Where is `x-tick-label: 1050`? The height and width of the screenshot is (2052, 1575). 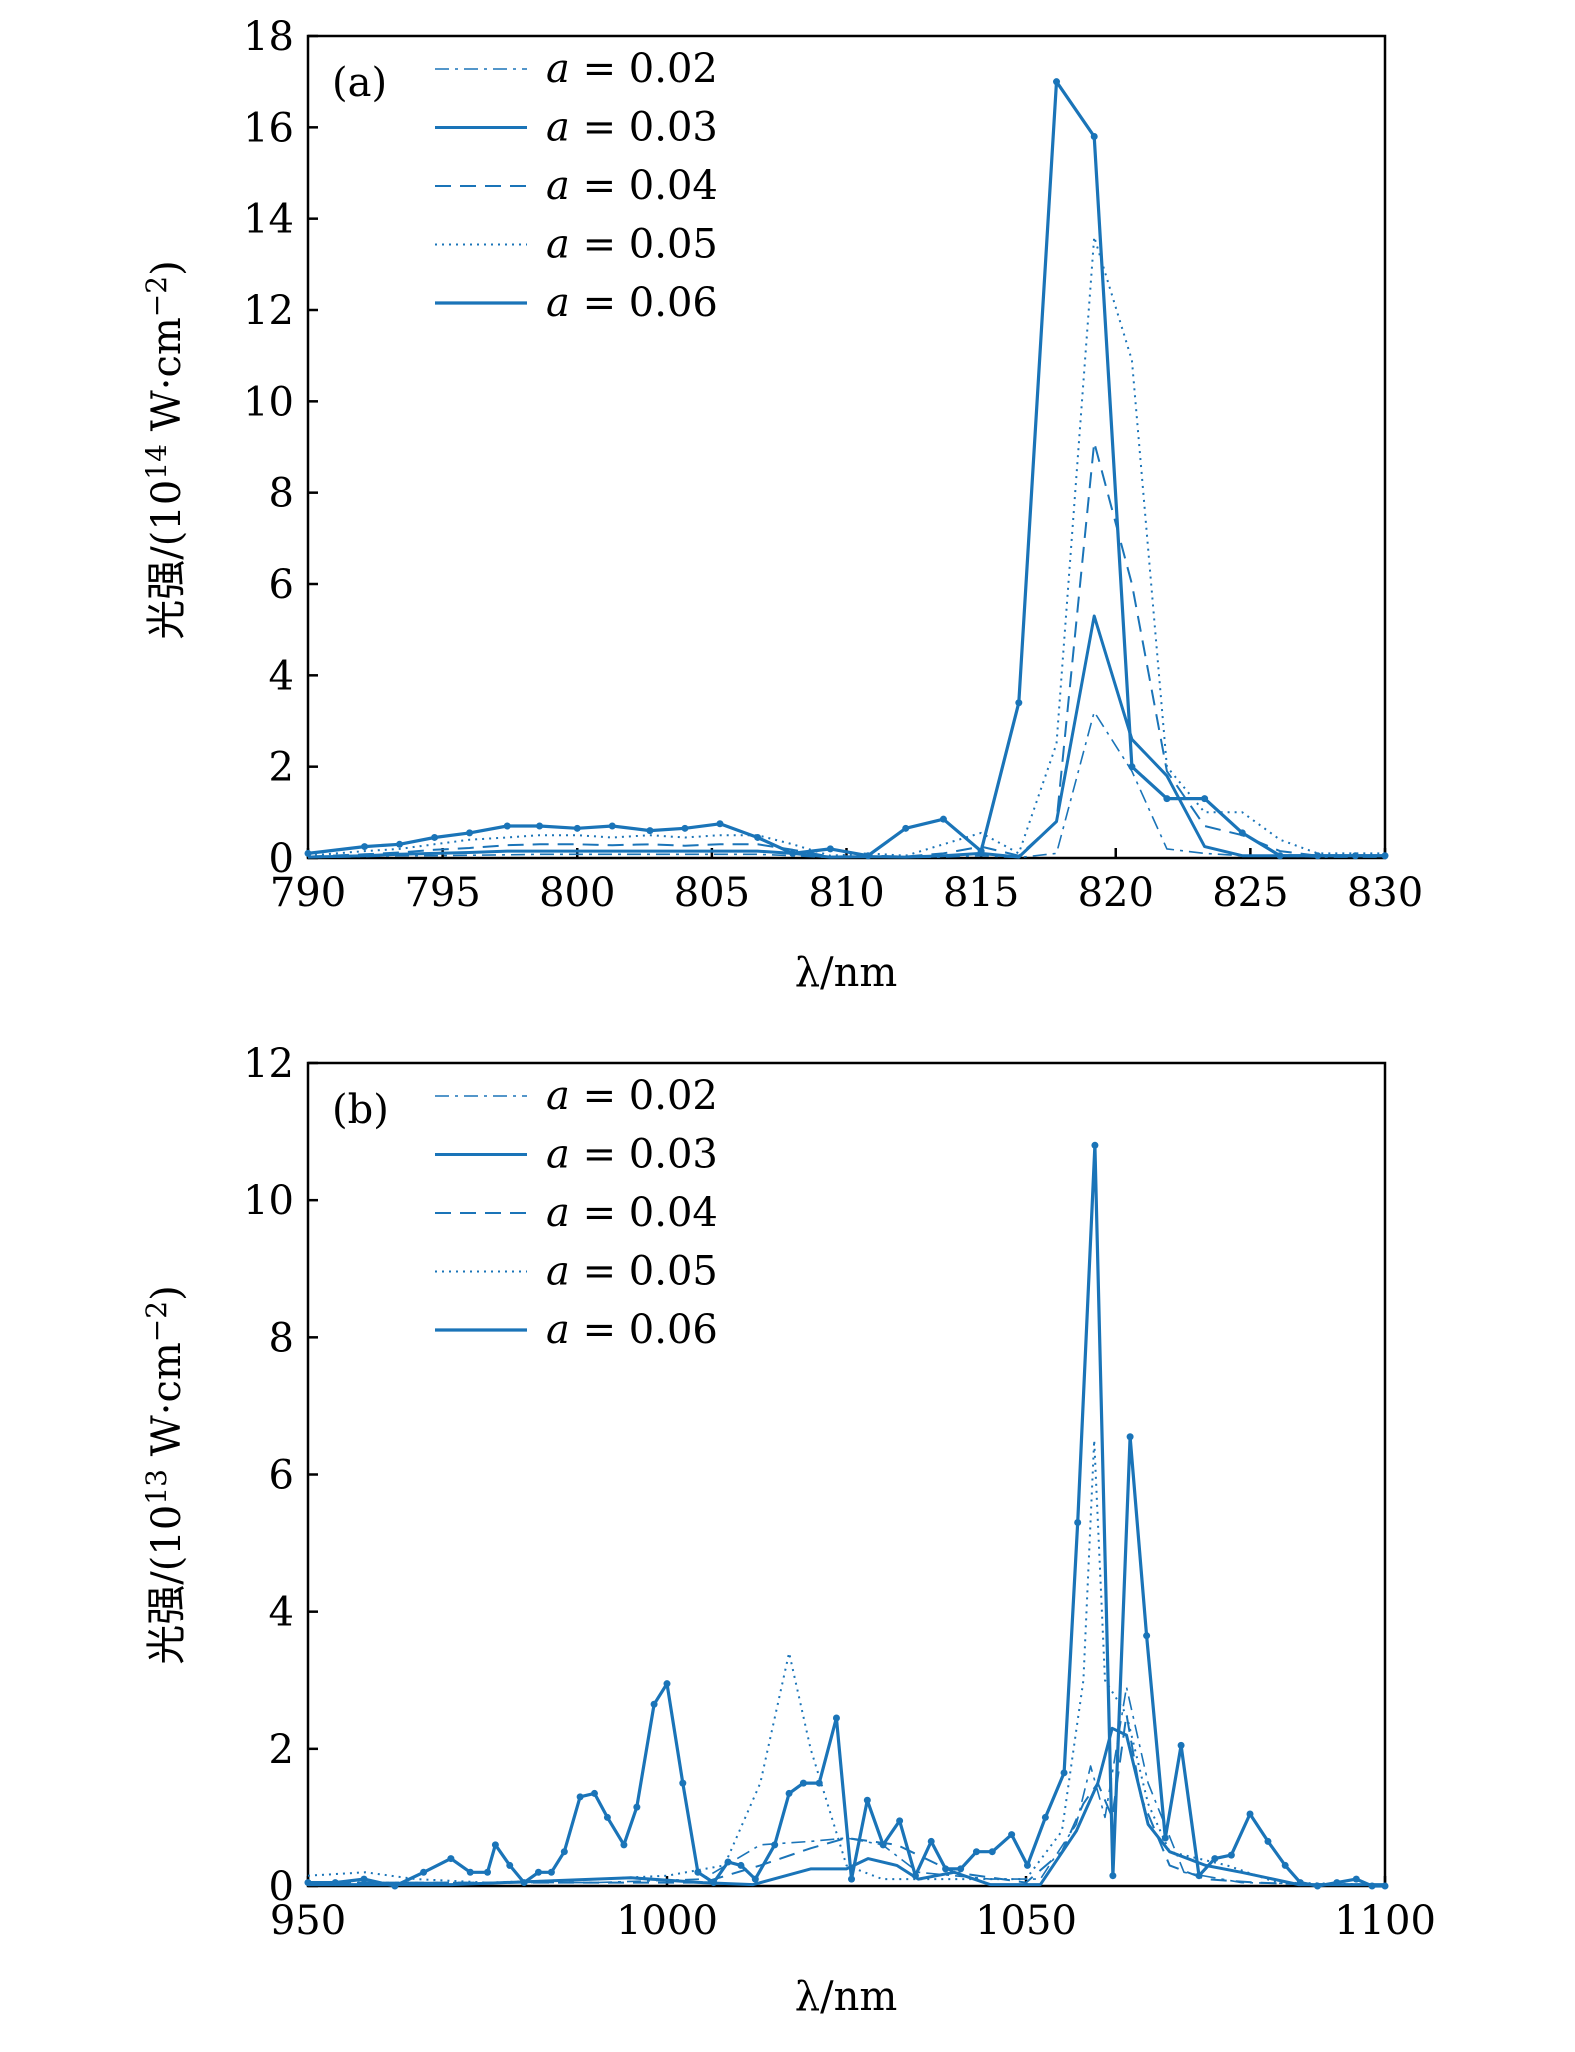
x-tick-label: 1050 is located at coordinates (1026, 1921).